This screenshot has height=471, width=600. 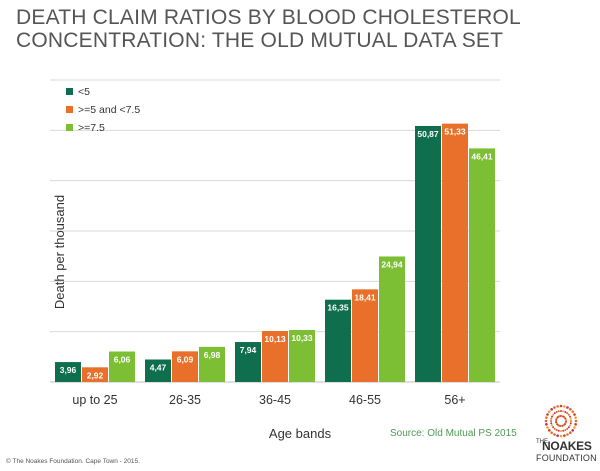 I want to click on data-label: 10,33, so click(x=302, y=338).